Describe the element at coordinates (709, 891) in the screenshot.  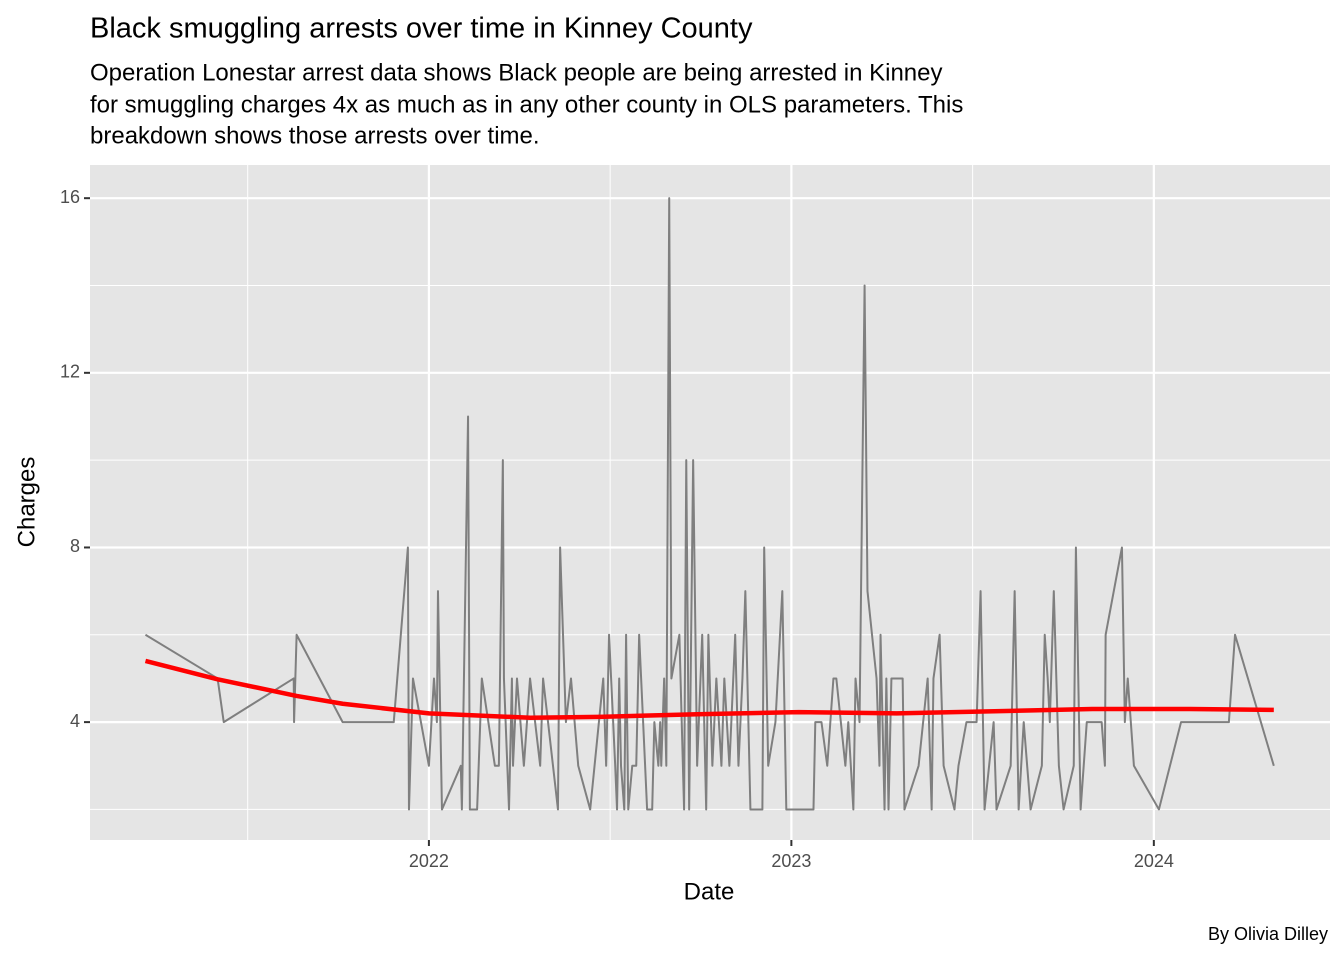
I see `x-axis-label: Date` at that location.